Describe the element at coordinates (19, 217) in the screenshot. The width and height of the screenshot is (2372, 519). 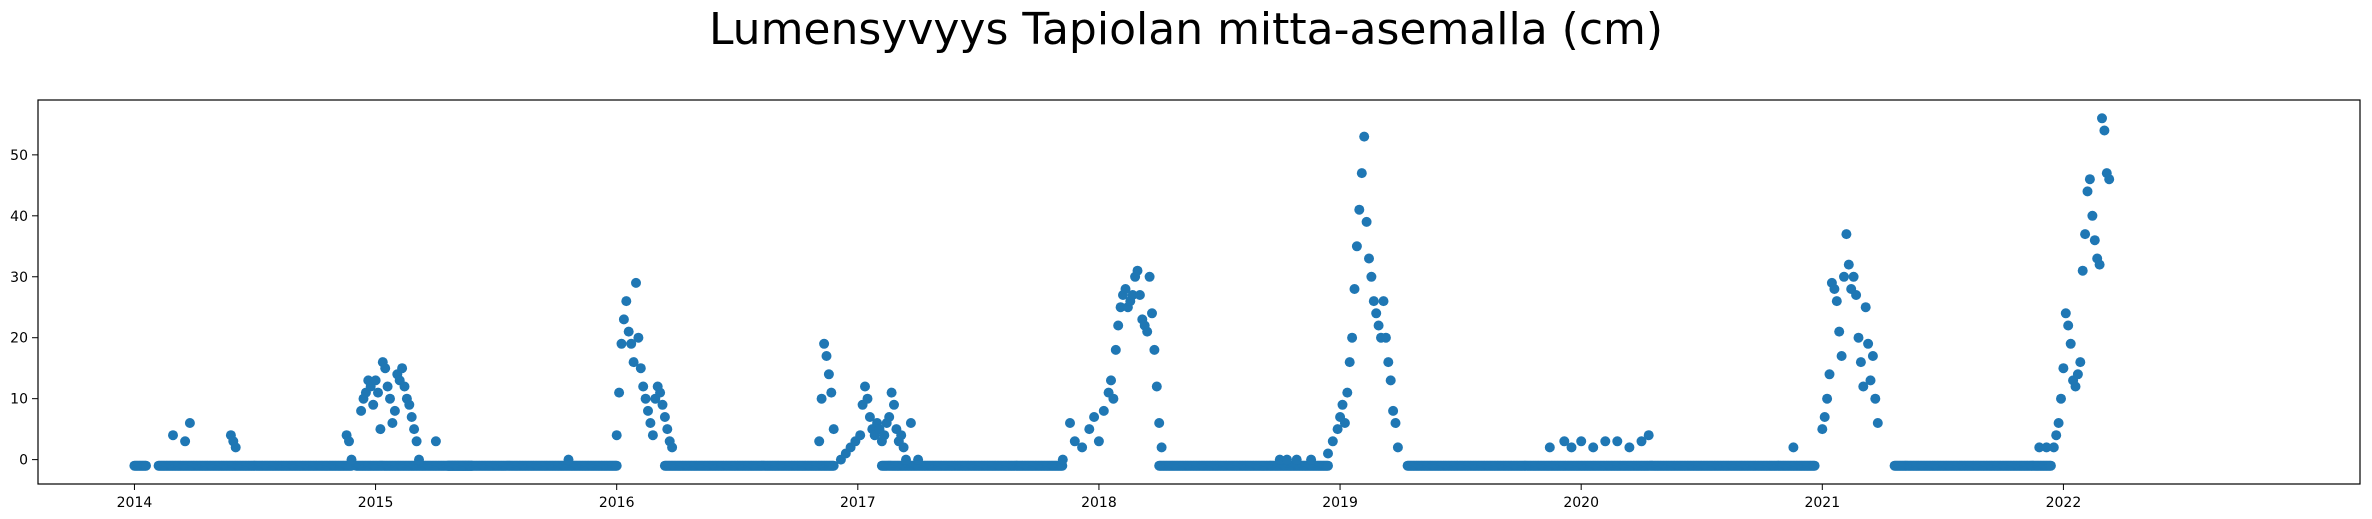
I see `y-tick-label: 40` at that location.